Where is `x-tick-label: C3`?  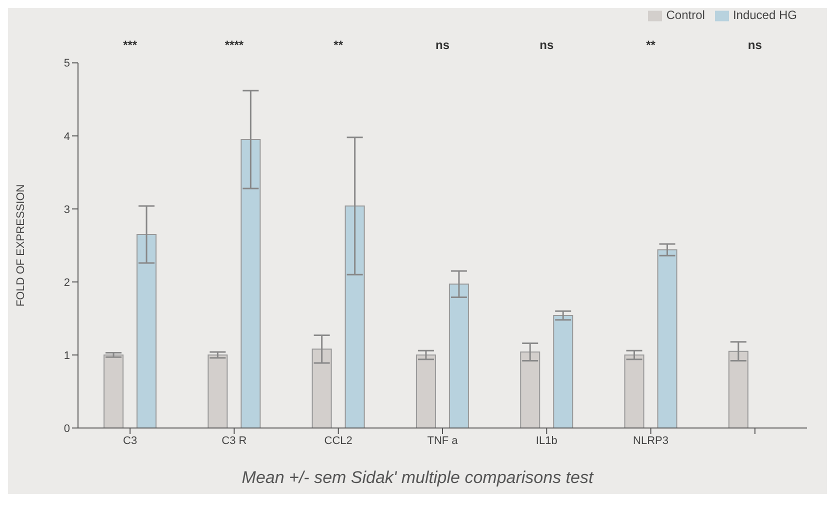 x-tick-label: C3 is located at coordinates (130, 440).